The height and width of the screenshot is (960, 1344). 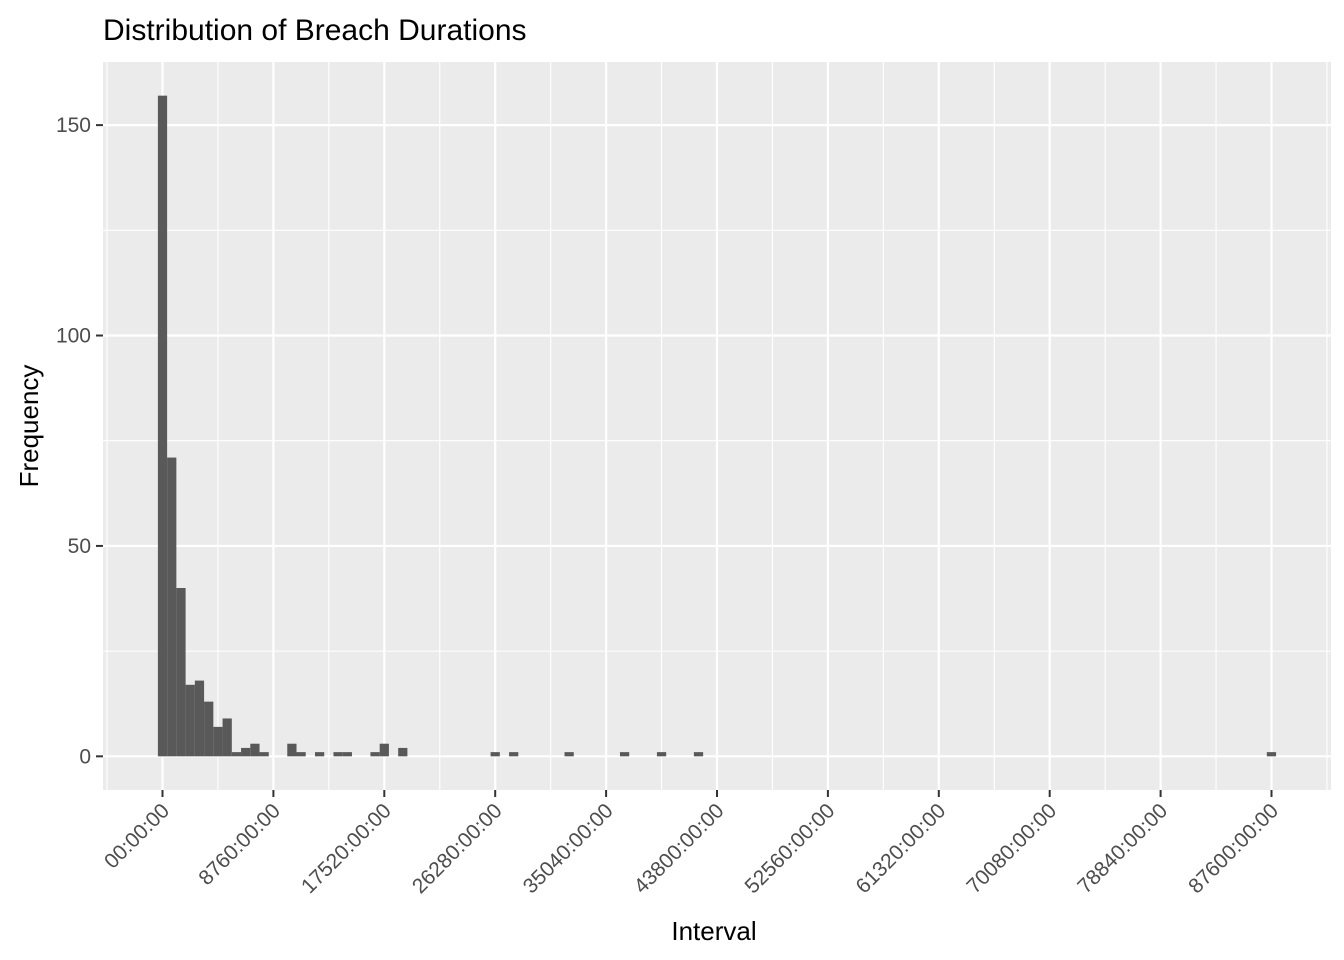 What do you see at coordinates (315, 30) in the screenshot?
I see `chart-title: Distribution of Breach Durations` at bounding box center [315, 30].